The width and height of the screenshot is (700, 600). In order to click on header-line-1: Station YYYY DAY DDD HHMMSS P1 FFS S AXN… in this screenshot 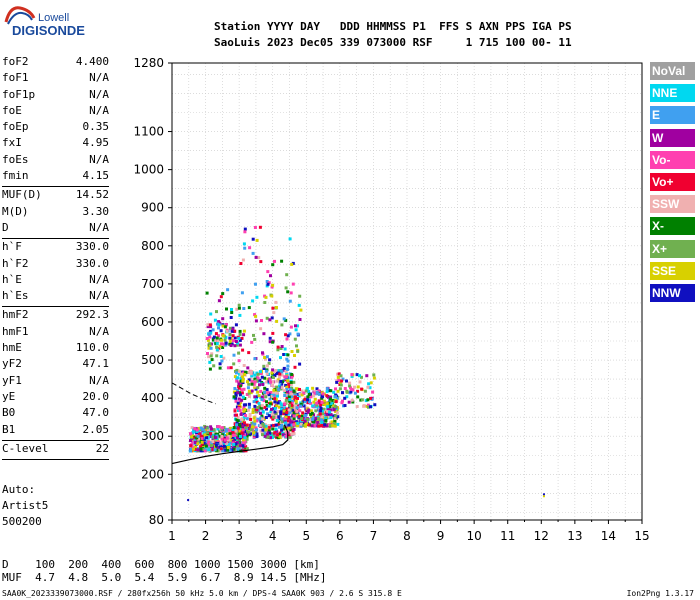, I will do `click(393, 26)`.